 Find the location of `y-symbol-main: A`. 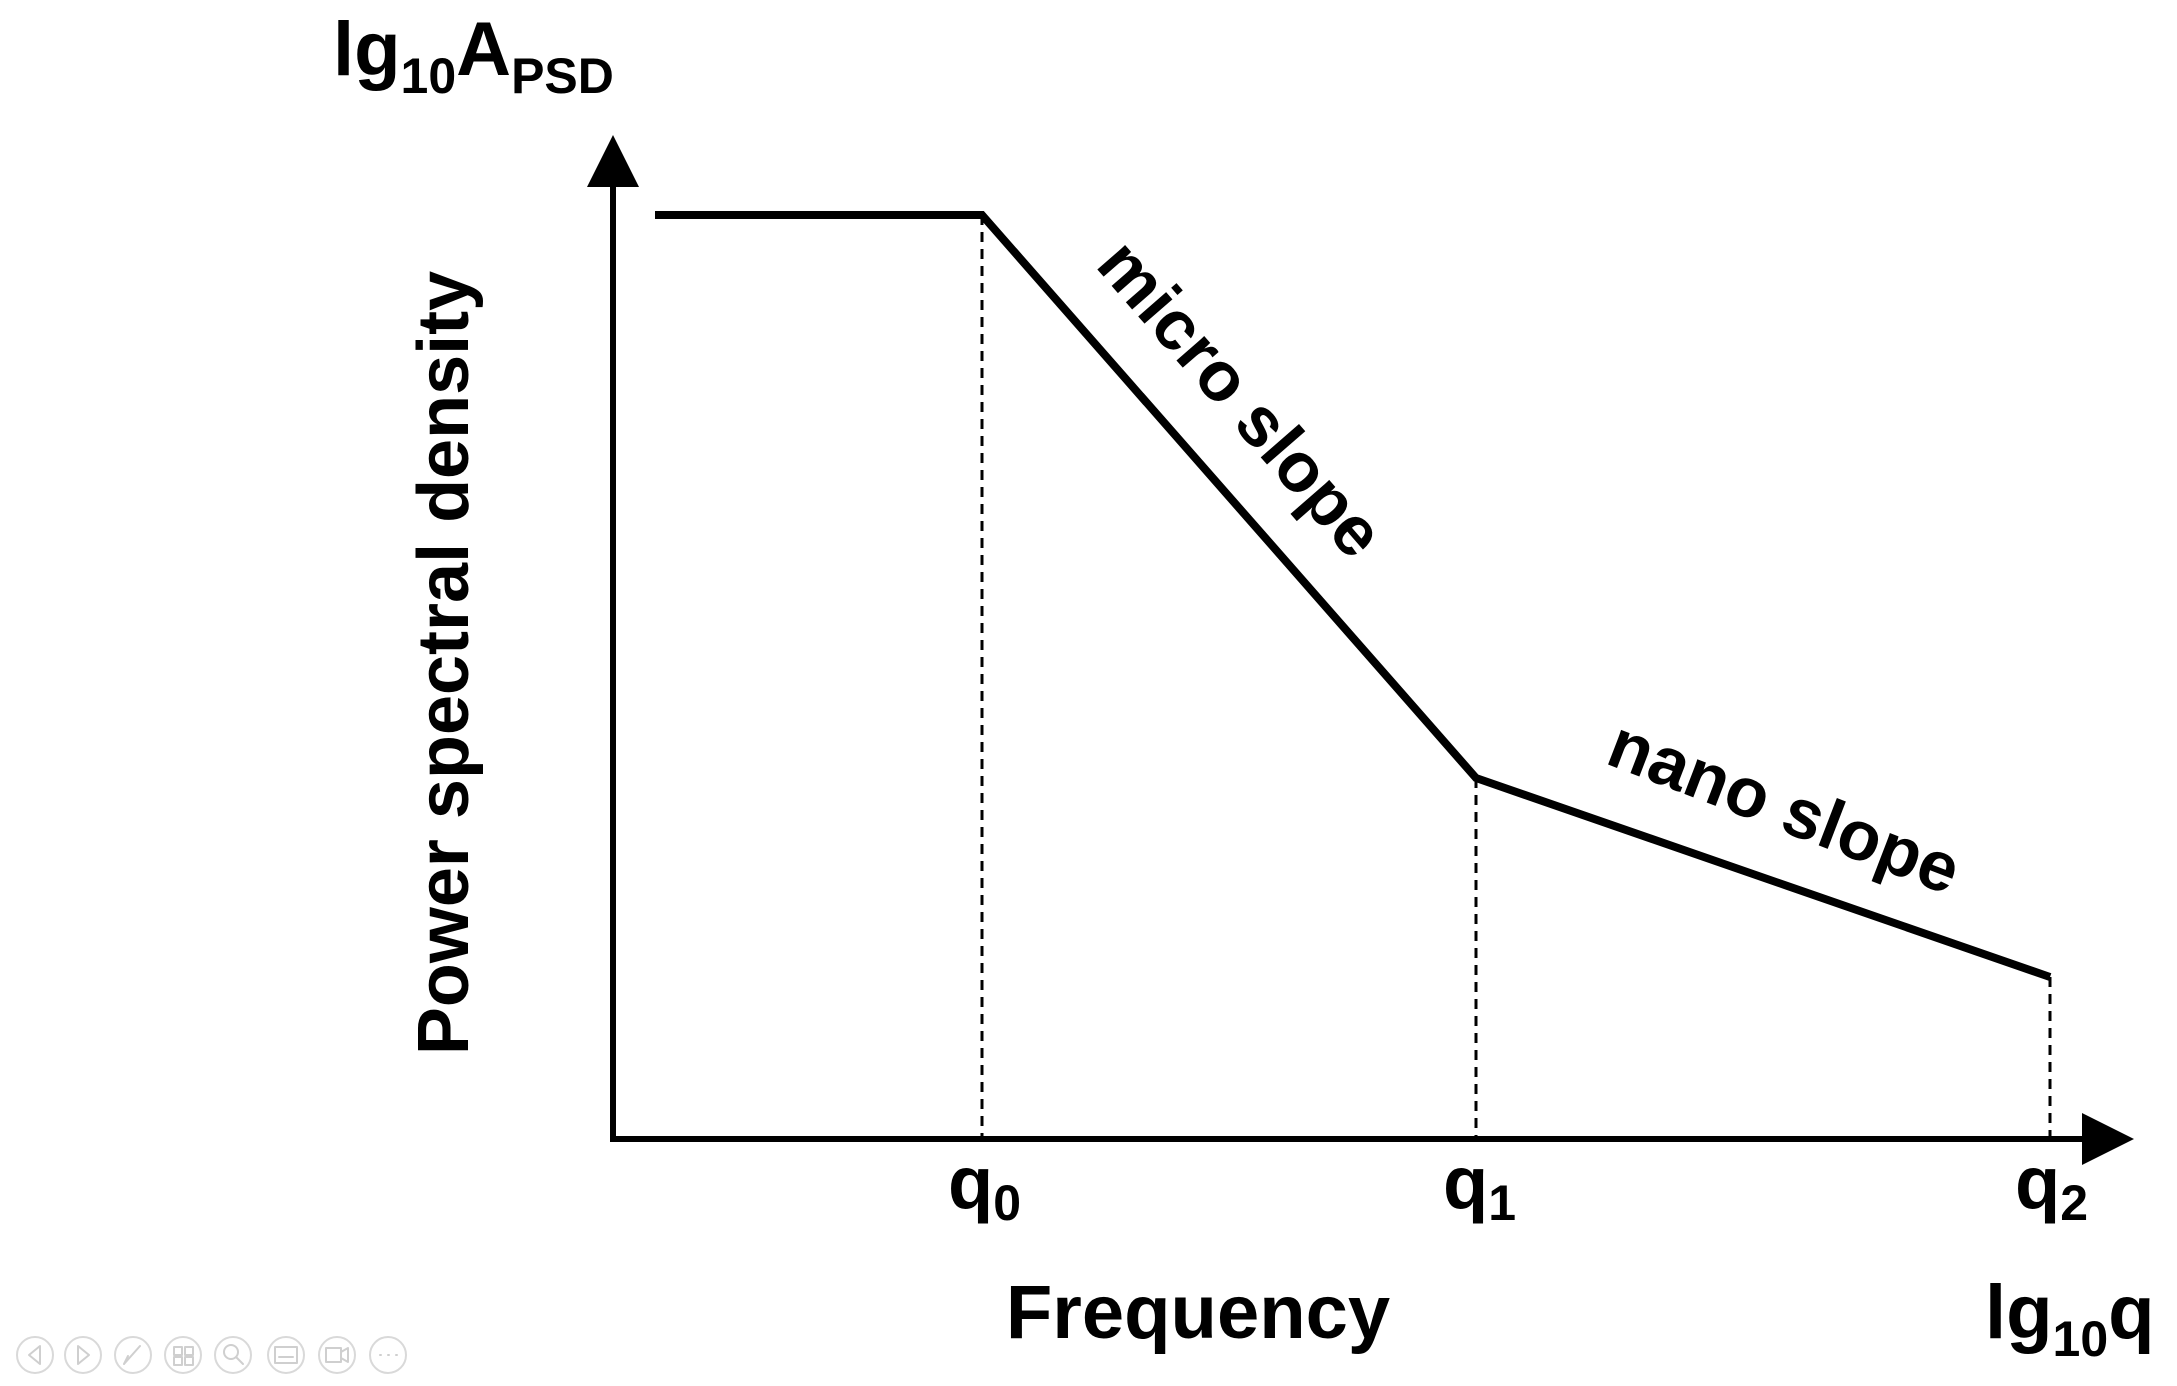

y-symbol-main: A is located at coordinates (483, 49).